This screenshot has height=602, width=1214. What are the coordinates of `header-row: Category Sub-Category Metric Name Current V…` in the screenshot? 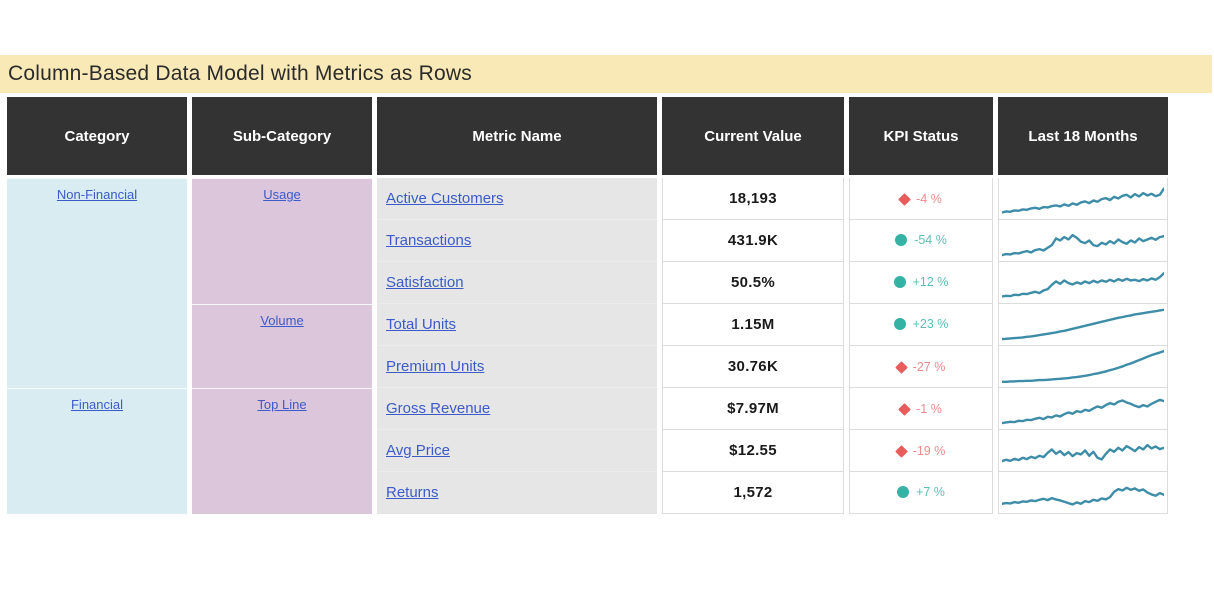 It's located at (587, 137).